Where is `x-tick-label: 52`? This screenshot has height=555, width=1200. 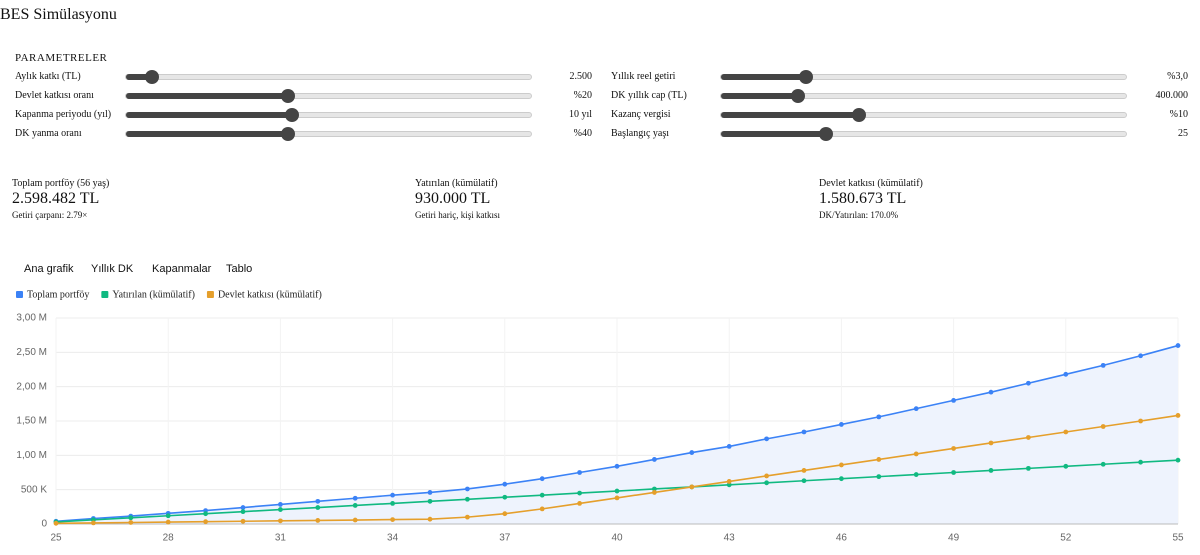 x-tick-label: 52 is located at coordinates (1066, 538).